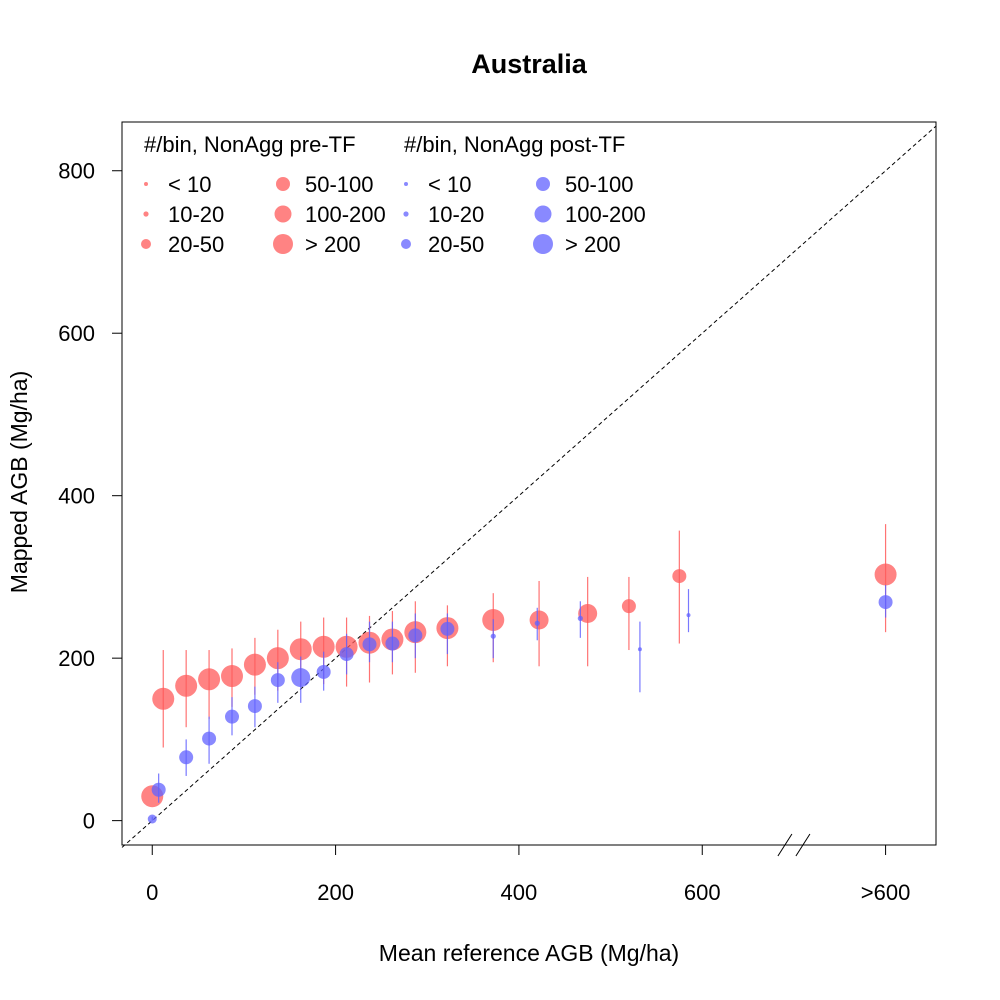  What do you see at coordinates (529, 953) in the screenshot?
I see `x-axis-label: Mean reference AGB (Mg/ha)` at bounding box center [529, 953].